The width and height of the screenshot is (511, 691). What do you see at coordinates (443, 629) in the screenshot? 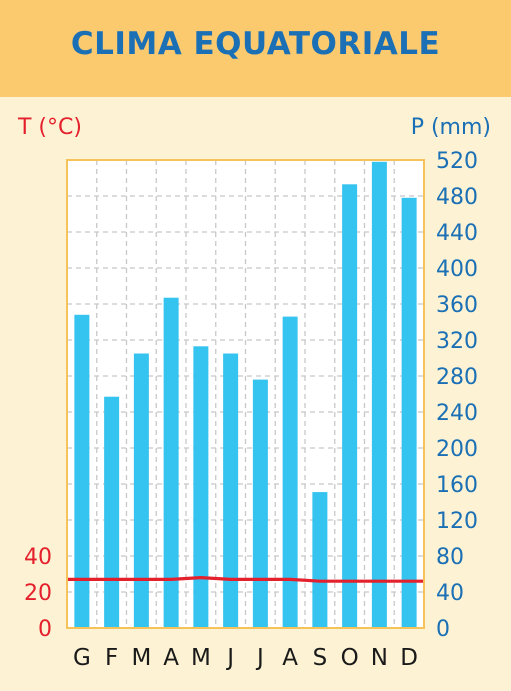
I see `right-tick-label: 0` at bounding box center [443, 629].